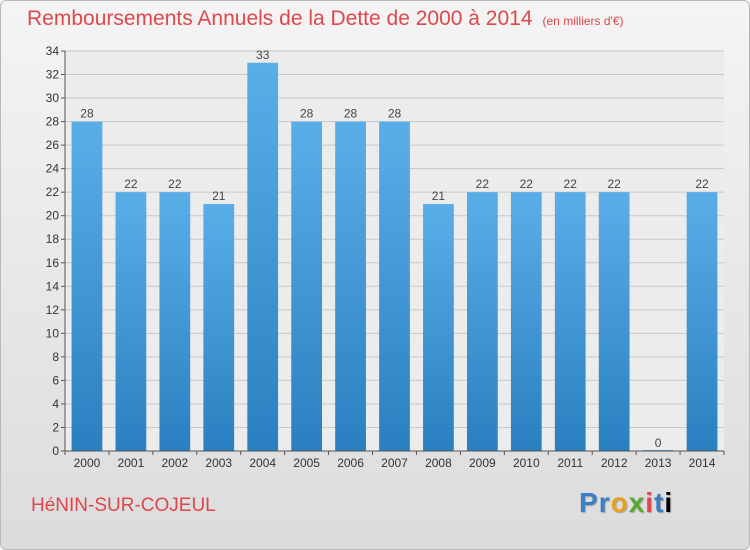 This screenshot has width=750, height=550. Describe the element at coordinates (53, 51) in the screenshot. I see `y-tick-label: 34` at that location.